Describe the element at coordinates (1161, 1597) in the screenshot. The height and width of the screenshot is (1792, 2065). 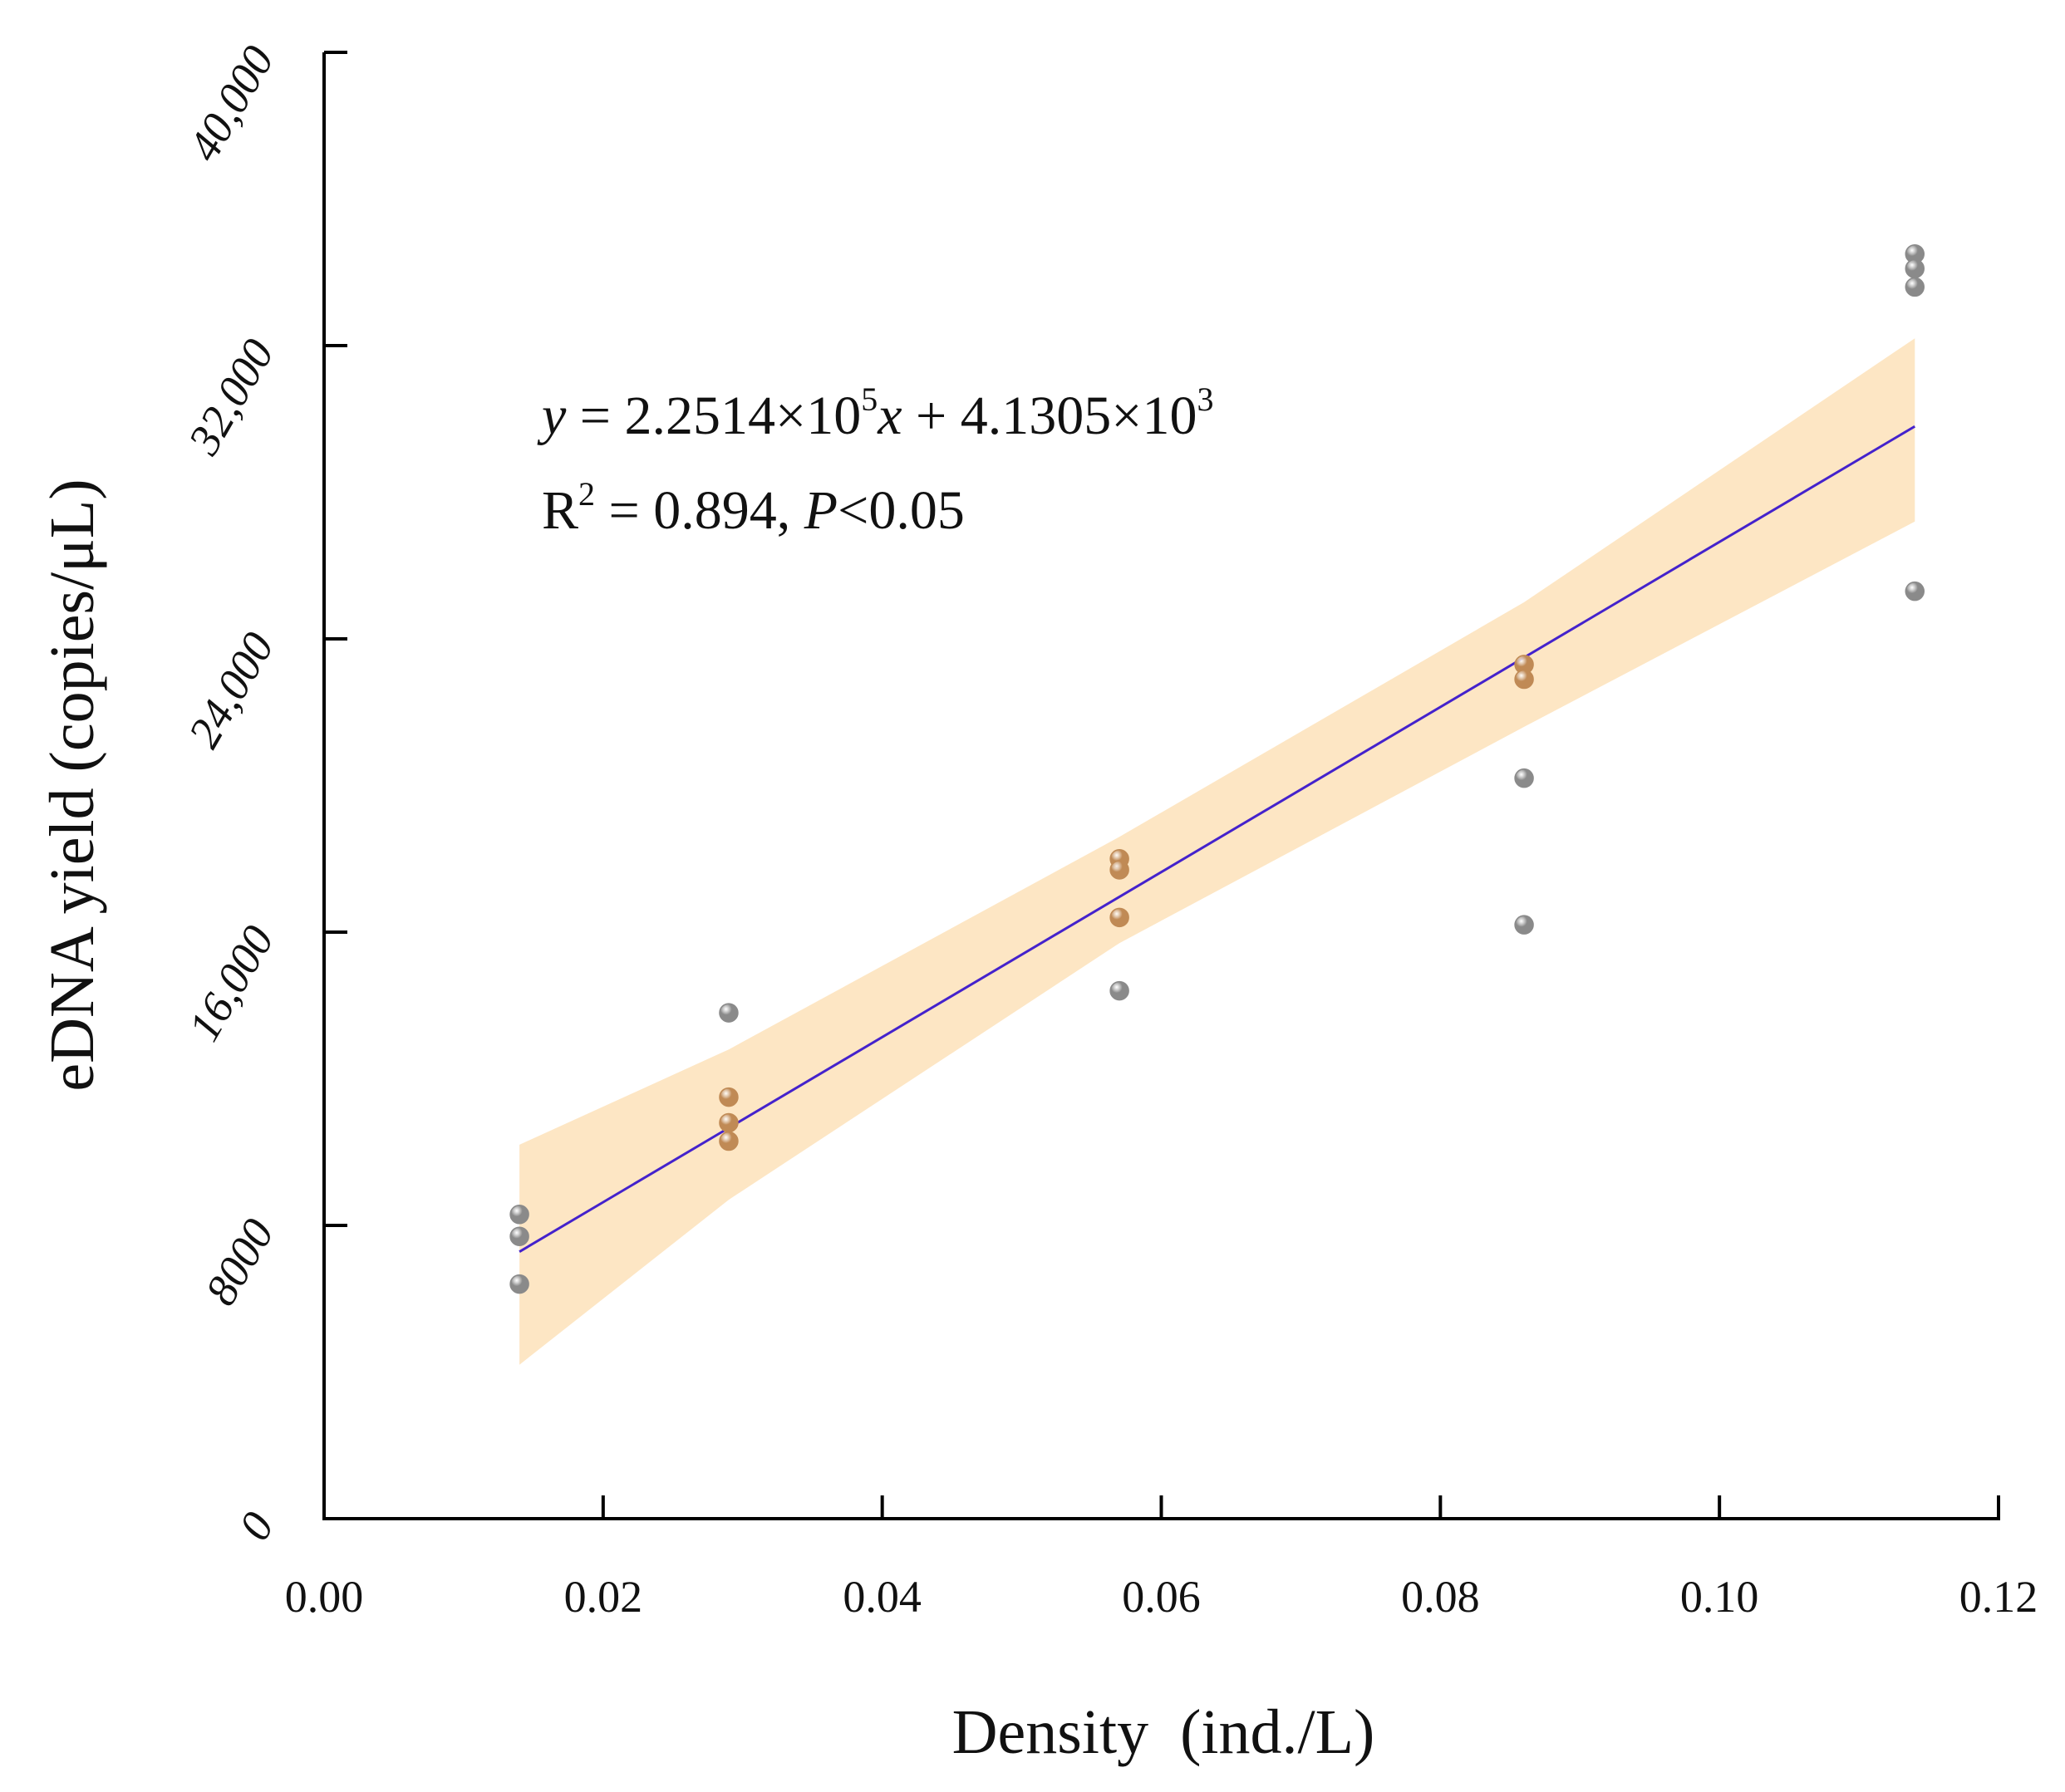
I see `x-tick-label: 0.06` at that location.